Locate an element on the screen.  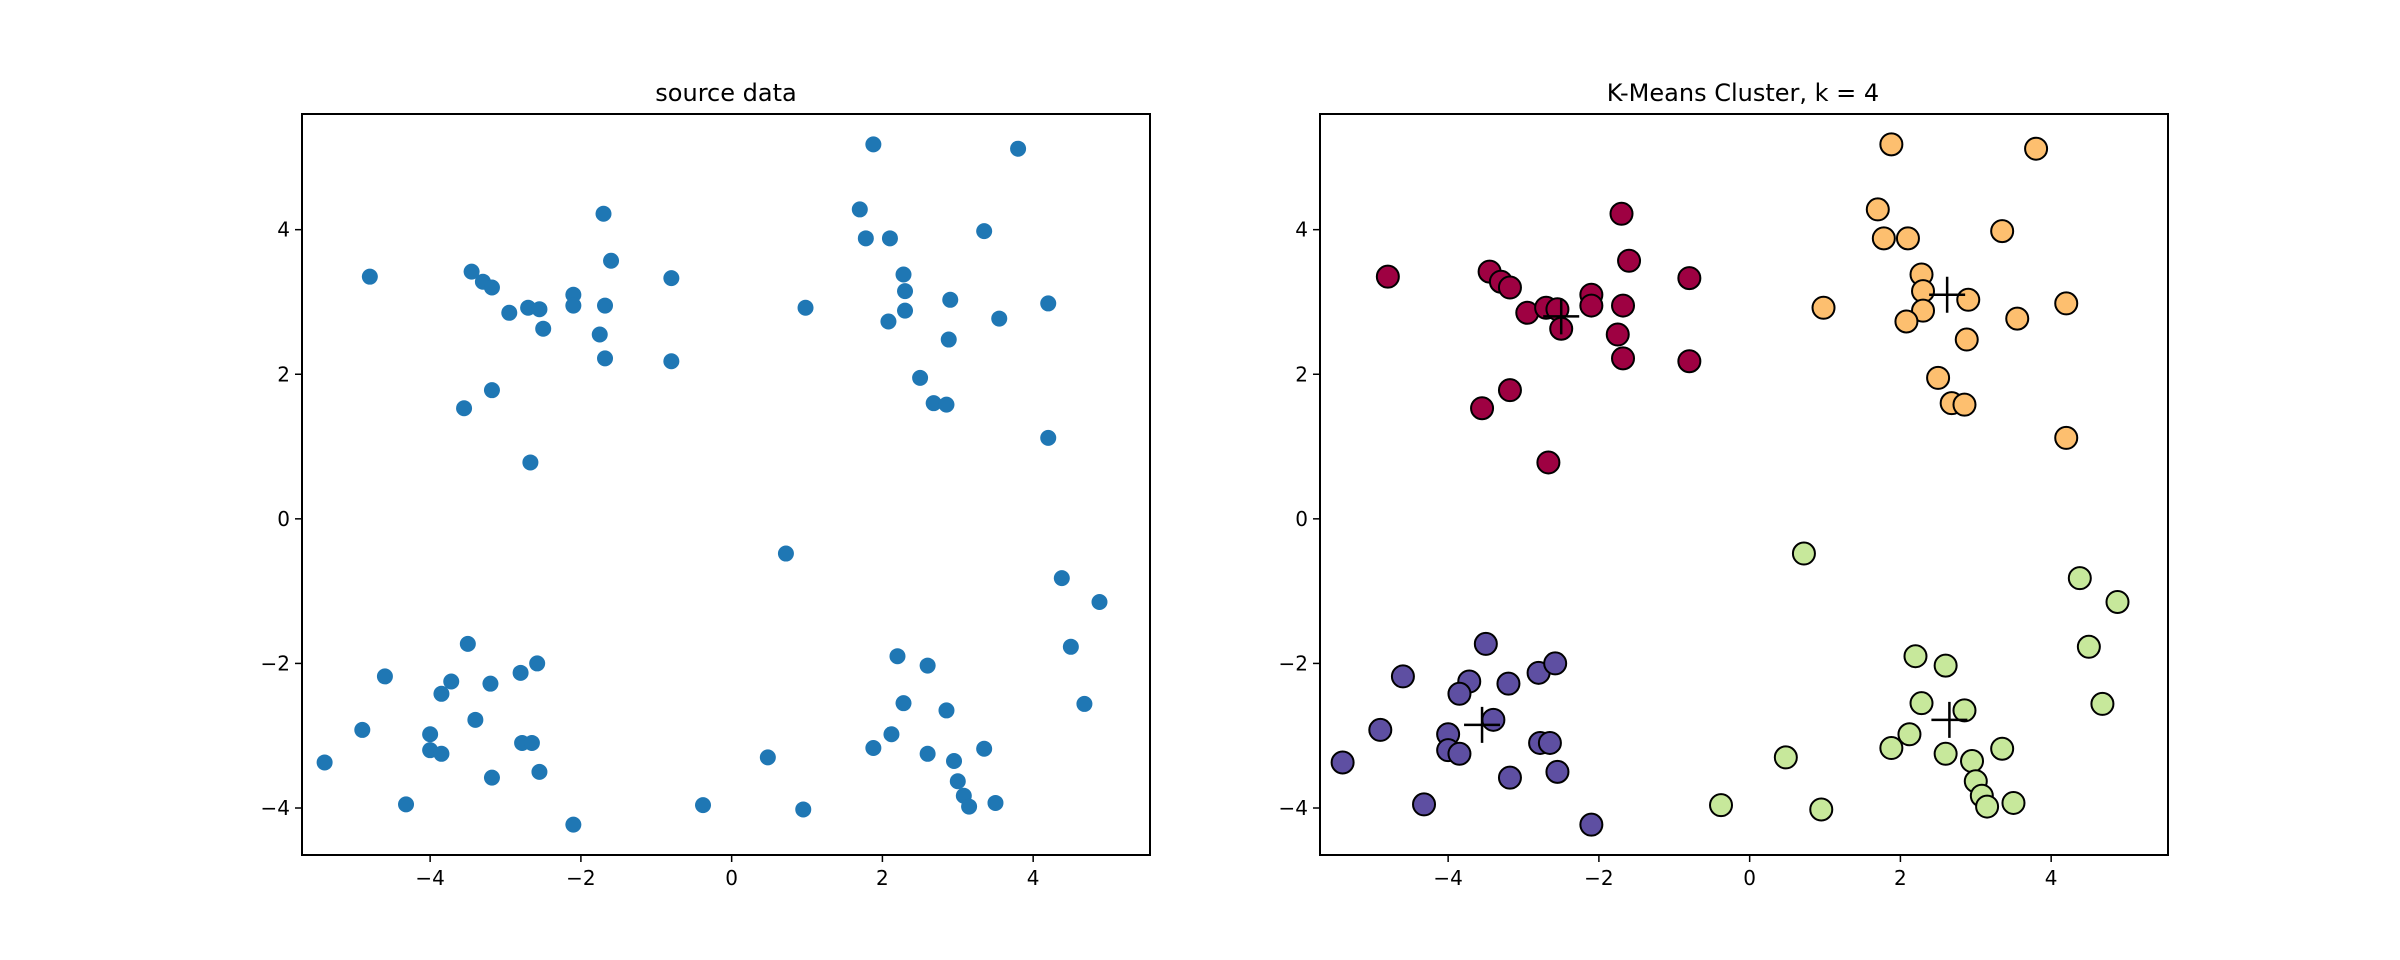
chart-title: K-Means Cluster, k = 4 is located at coordinates (1743, 93).